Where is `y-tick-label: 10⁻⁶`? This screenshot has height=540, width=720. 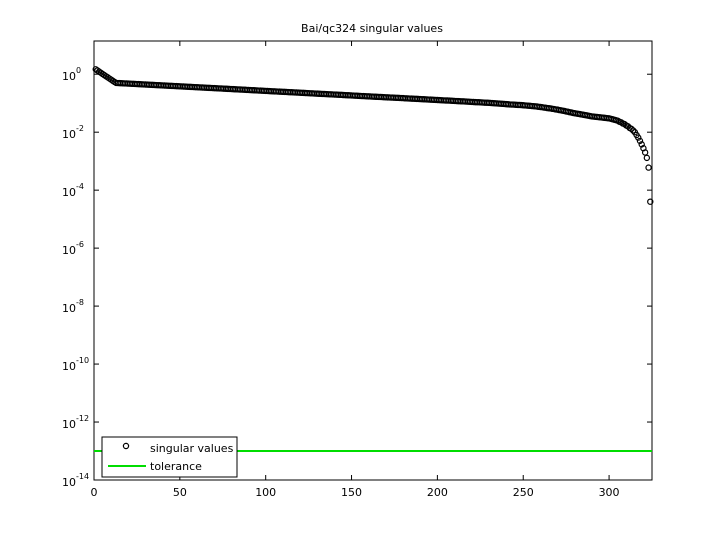
y-tick-label: 10⁻⁶ is located at coordinates (73, 248).